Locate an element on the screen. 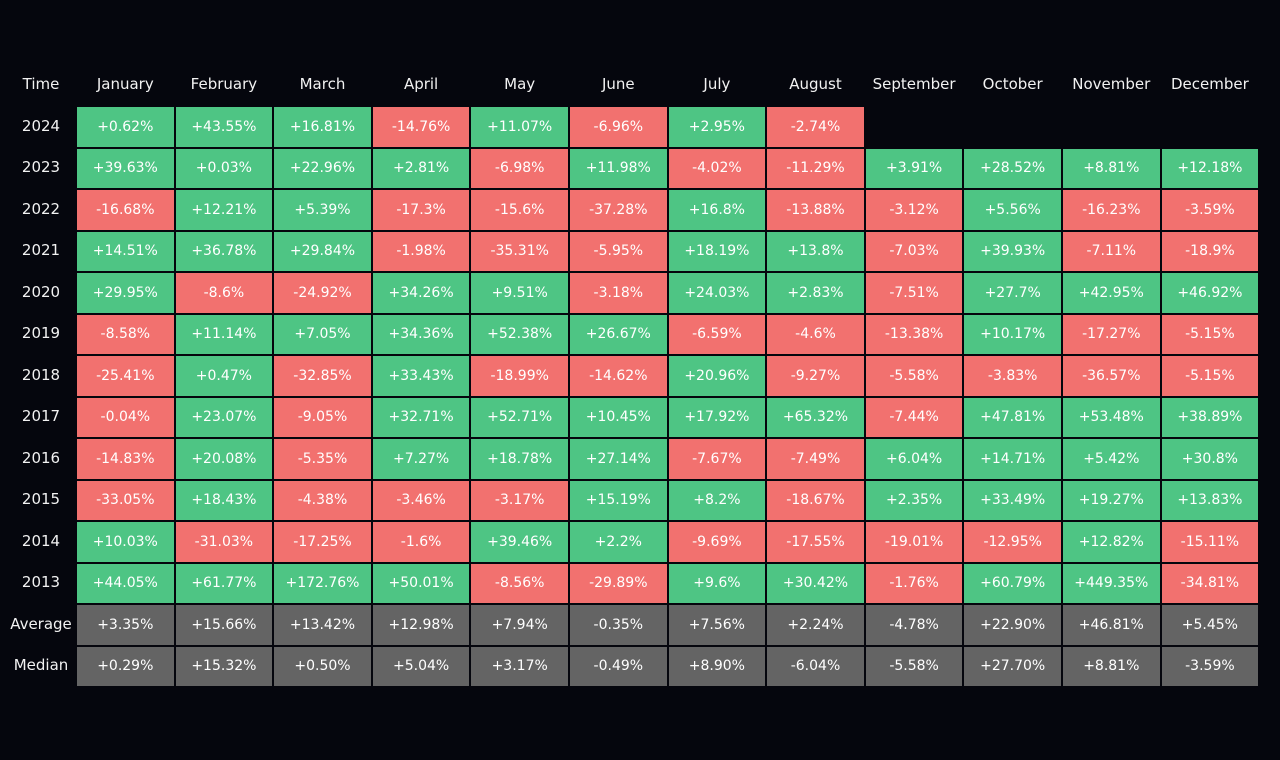 The height and width of the screenshot is (760, 1280). row-label: 2015 is located at coordinates (41, 499).